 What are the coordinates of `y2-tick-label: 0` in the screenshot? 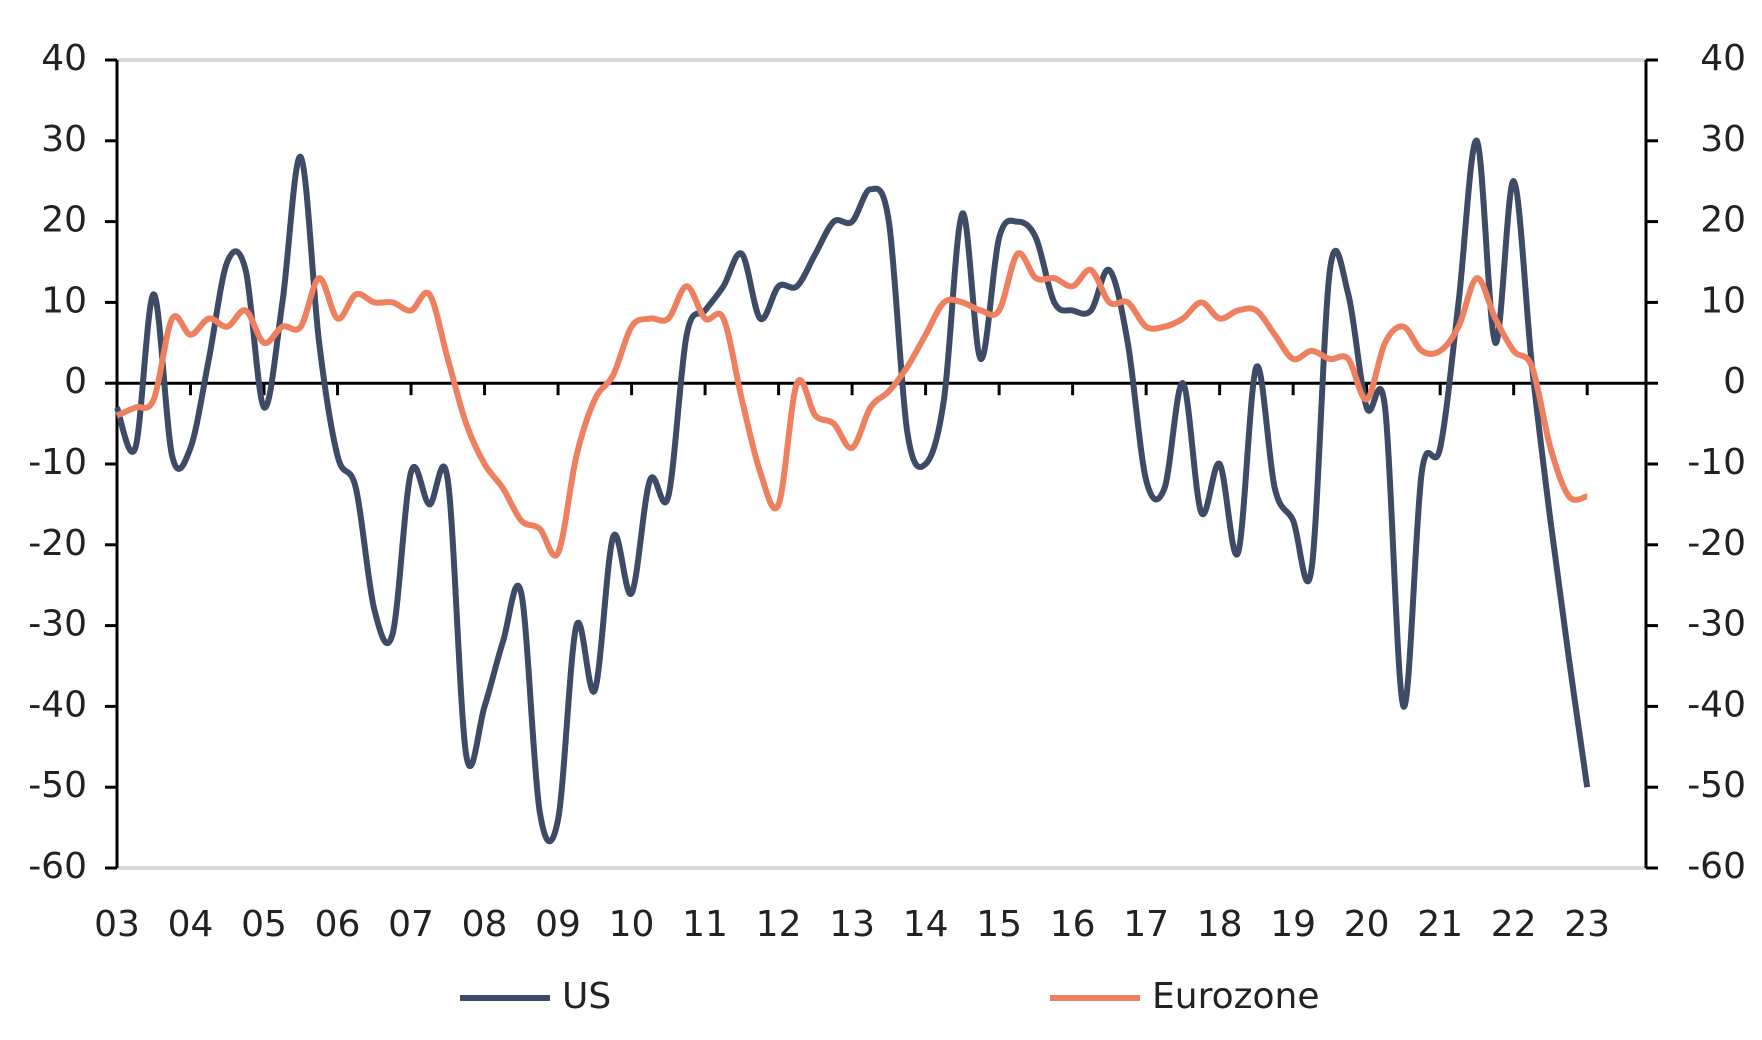 It's located at (1734, 381).